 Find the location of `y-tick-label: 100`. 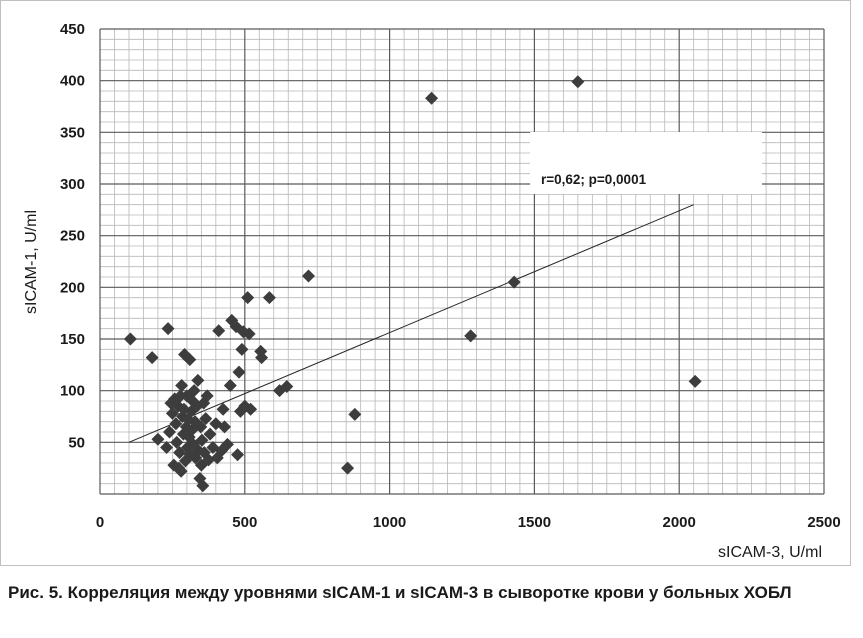

y-tick-label: 100 is located at coordinates (72, 391).